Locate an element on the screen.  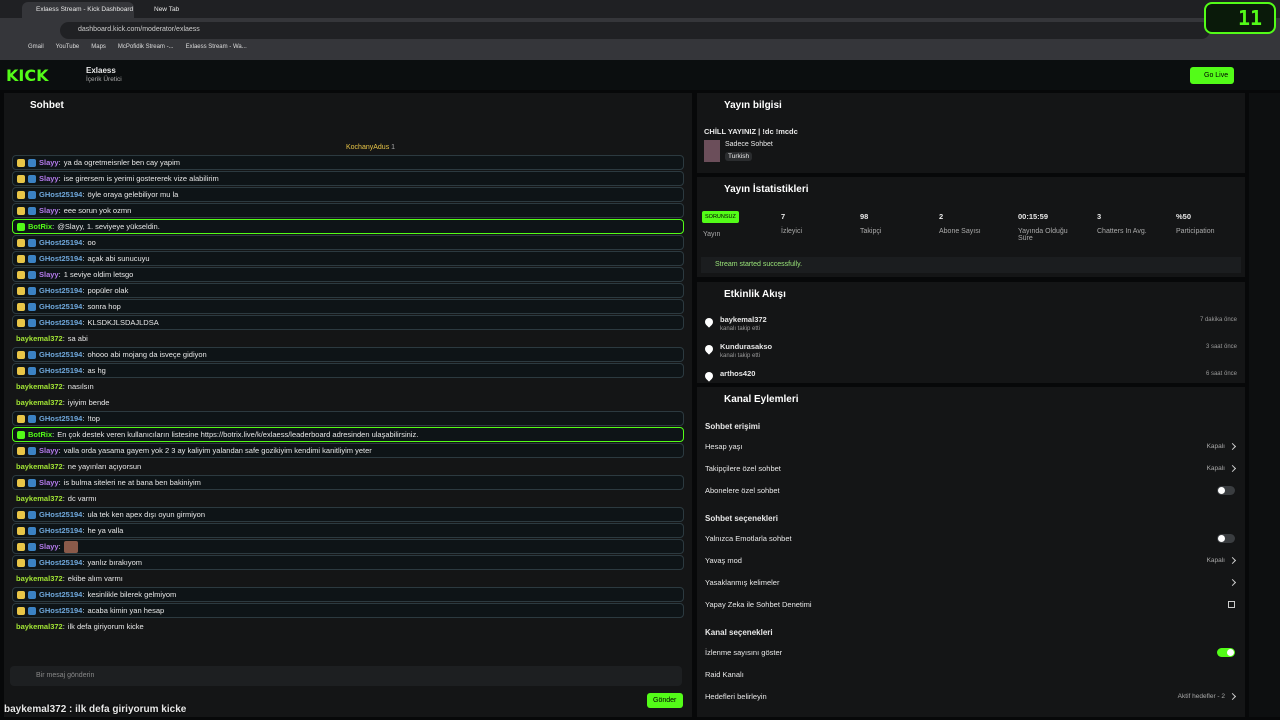
action-value: Kapalı is located at coordinates (1215, 468).